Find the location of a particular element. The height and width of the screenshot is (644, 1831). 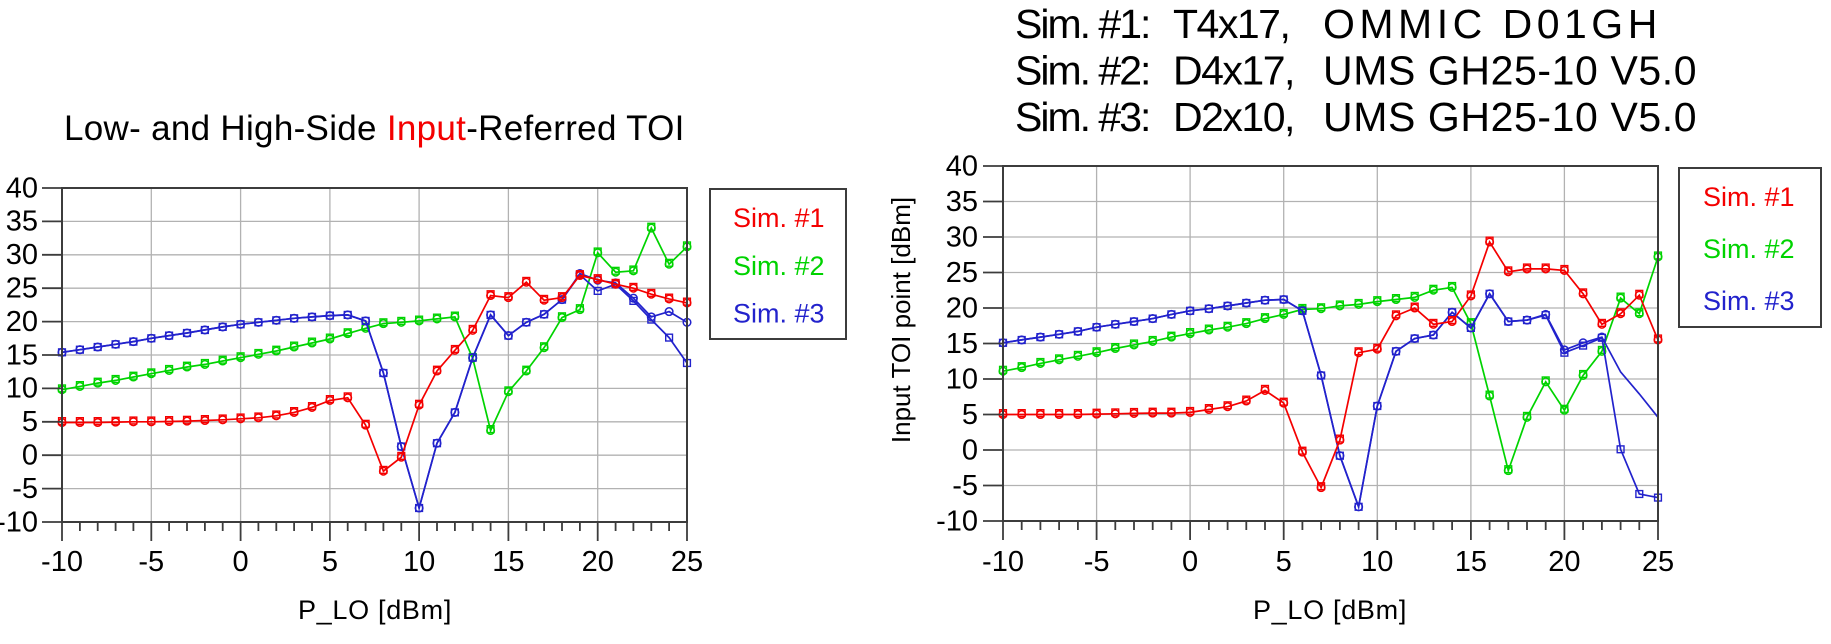

svg-text: D4x17, is located at coordinates (1233, 71).